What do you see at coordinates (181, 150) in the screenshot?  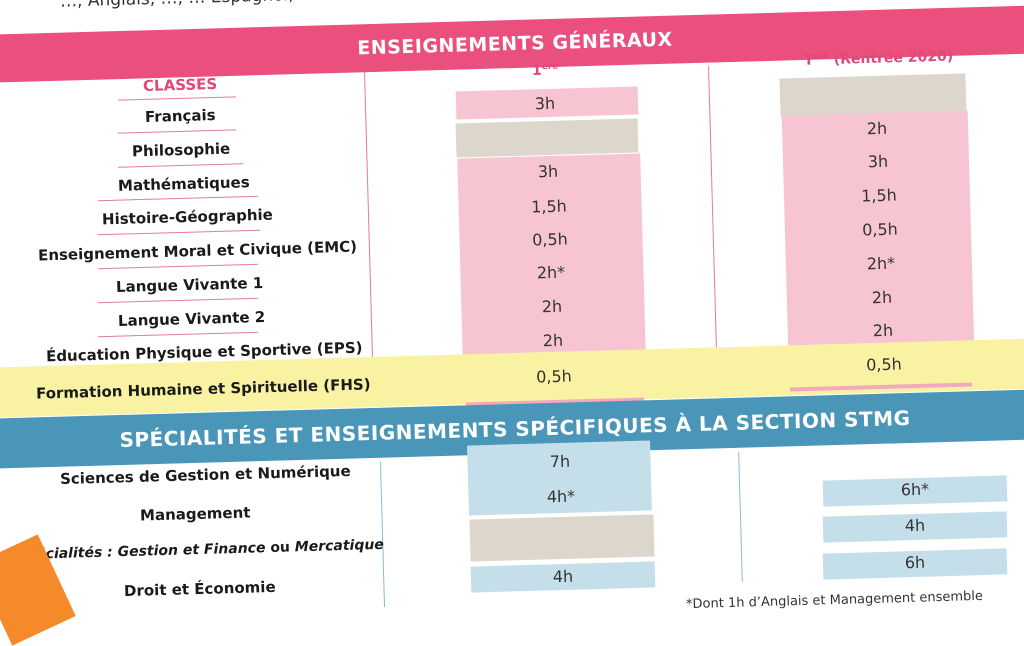 I see `subject-philosophie: Philosophie` at bounding box center [181, 150].